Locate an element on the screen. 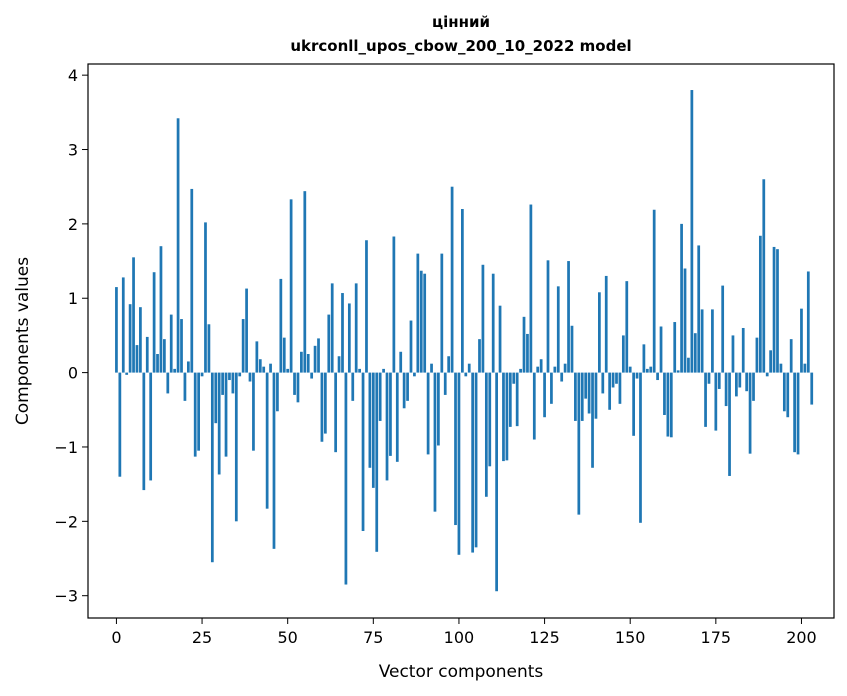  y-tick-label: 0 is located at coordinates (73, 373).